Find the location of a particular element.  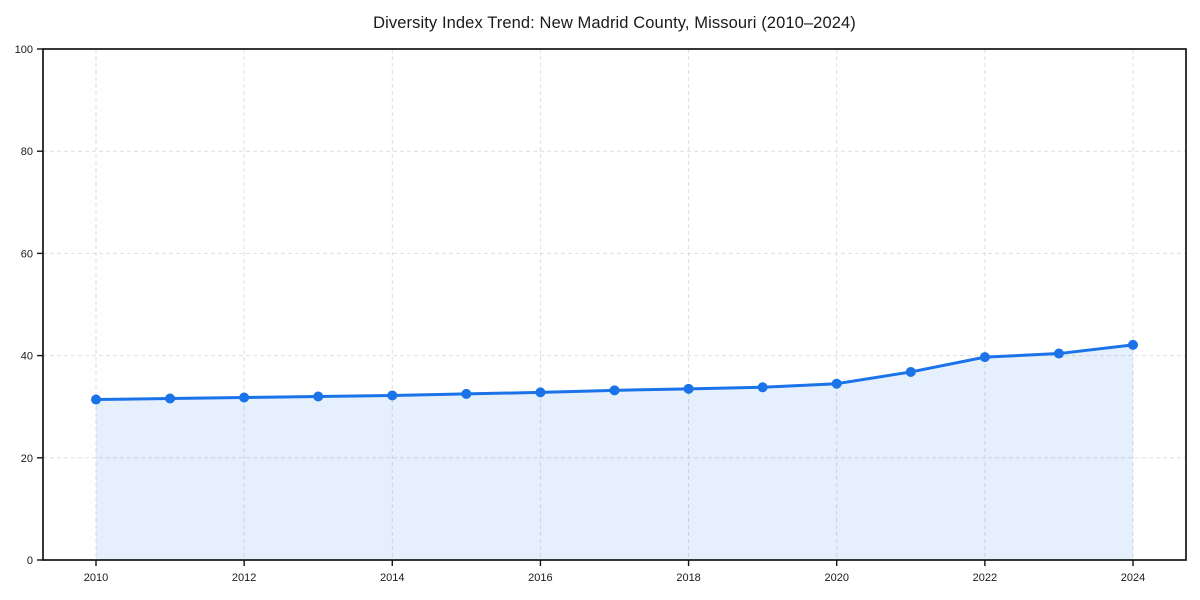

x-tick-label: 2012 is located at coordinates (244, 578).